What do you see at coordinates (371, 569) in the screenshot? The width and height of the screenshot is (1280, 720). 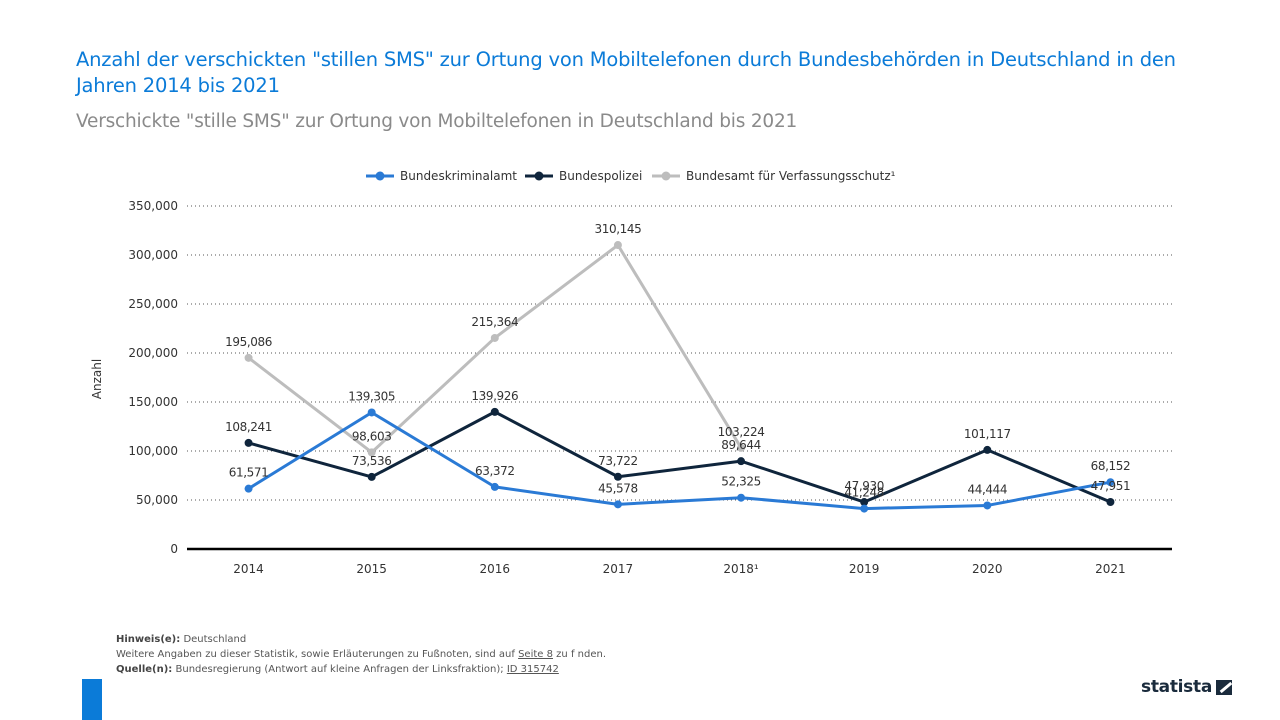 I see `x-tick-label: 2015` at bounding box center [371, 569].